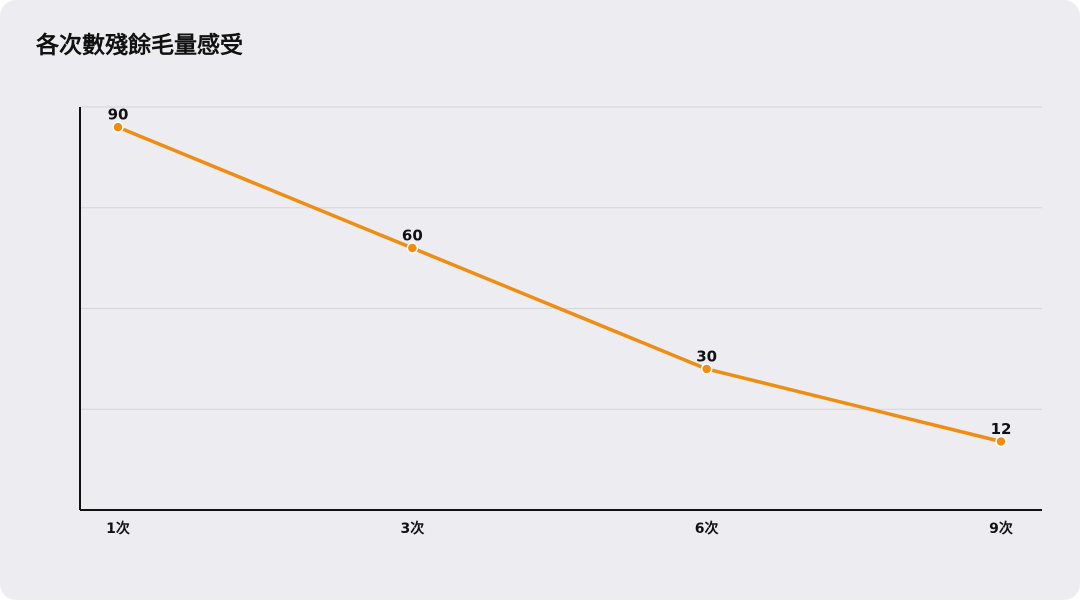  What do you see at coordinates (412, 528) in the screenshot?
I see `x-tick-label: 3次` at bounding box center [412, 528].